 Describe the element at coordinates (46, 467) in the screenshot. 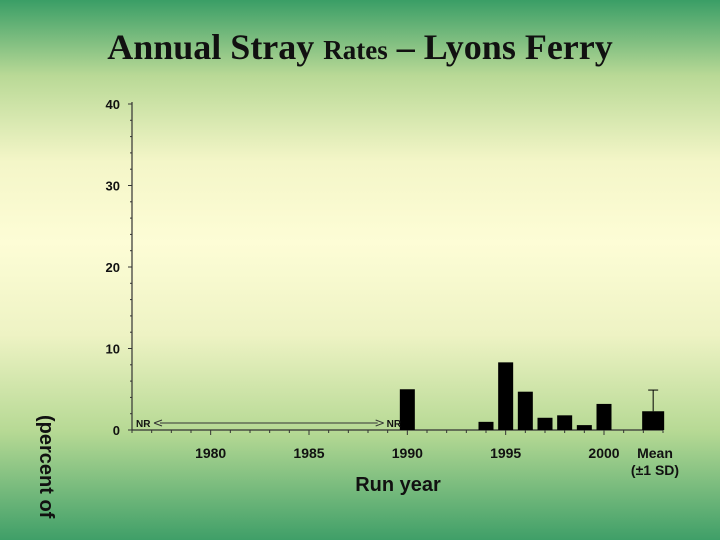

I see `y-axis-title: (percent of` at that location.